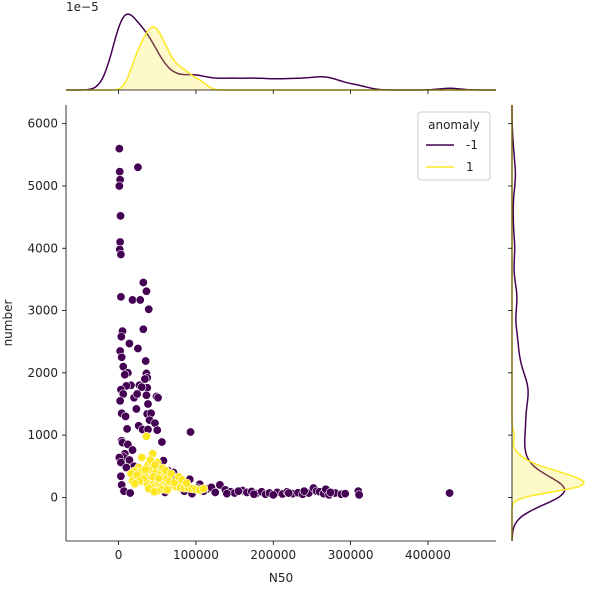 Image resolution: width=600 pixels, height=600 pixels. I want to click on legend-label-1: 1, so click(470, 167).